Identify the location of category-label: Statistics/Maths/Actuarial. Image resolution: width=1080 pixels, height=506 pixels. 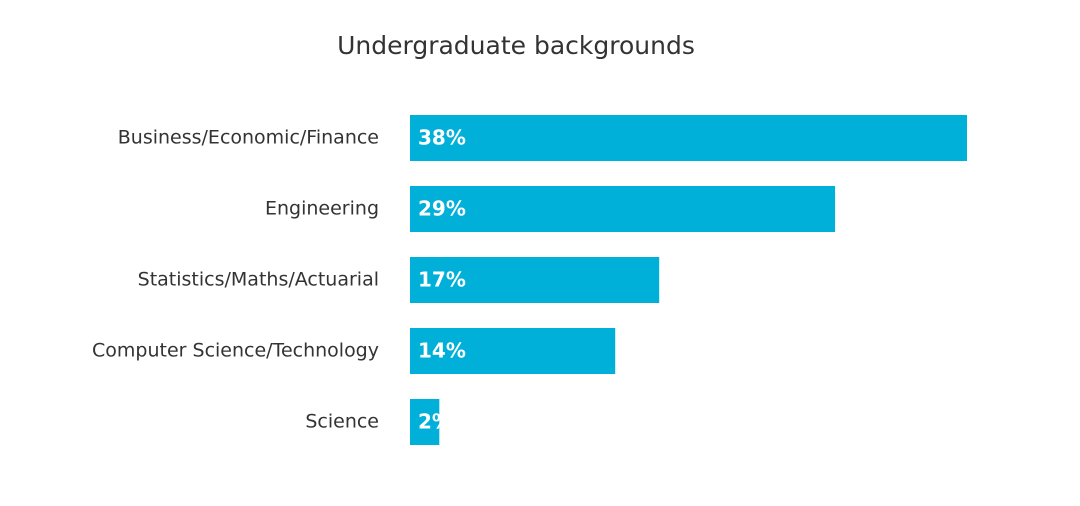
(258, 280).